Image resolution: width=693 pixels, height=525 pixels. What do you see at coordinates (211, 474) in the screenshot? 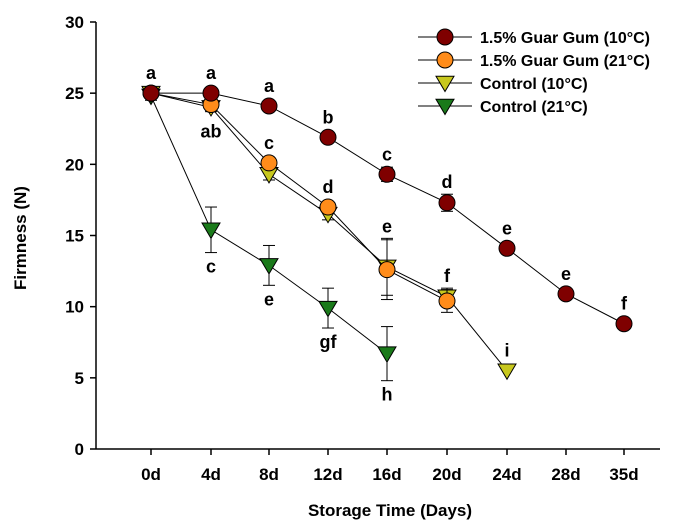
I see `x-tick-label: 4d` at bounding box center [211, 474].